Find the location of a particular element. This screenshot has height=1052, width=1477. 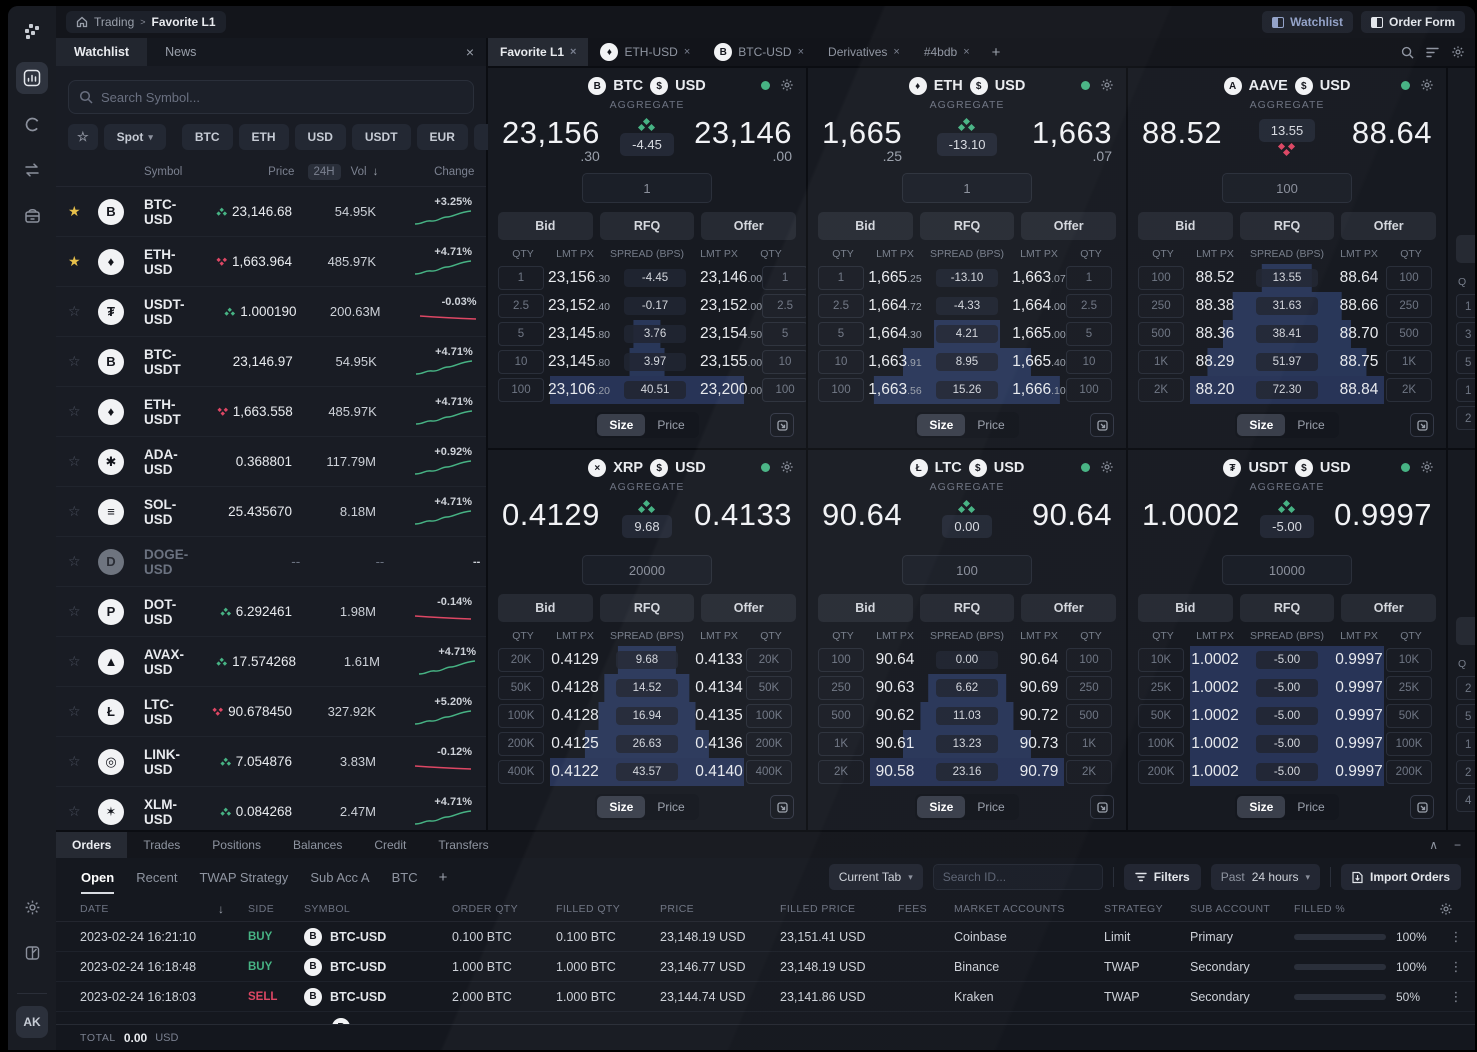

best-bid: 1,665.25 is located at coordinates (862, 139).